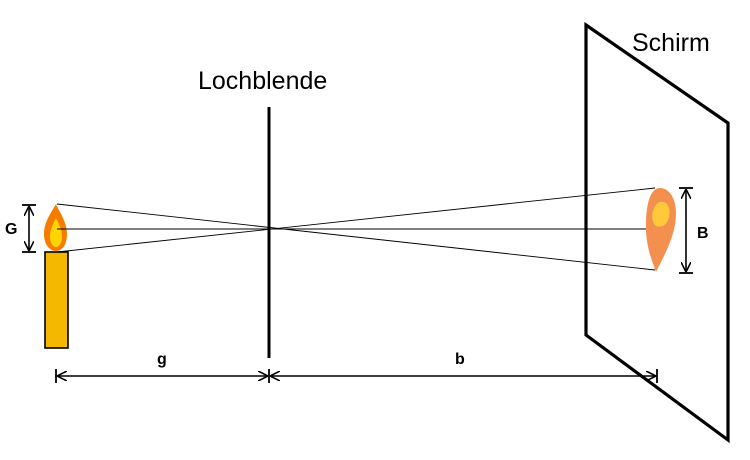 This screenshot has height=460, width=750. Describe the element at coordinates (671, 43) in the screenshot. I see `screen-label: Schirm` at that location.